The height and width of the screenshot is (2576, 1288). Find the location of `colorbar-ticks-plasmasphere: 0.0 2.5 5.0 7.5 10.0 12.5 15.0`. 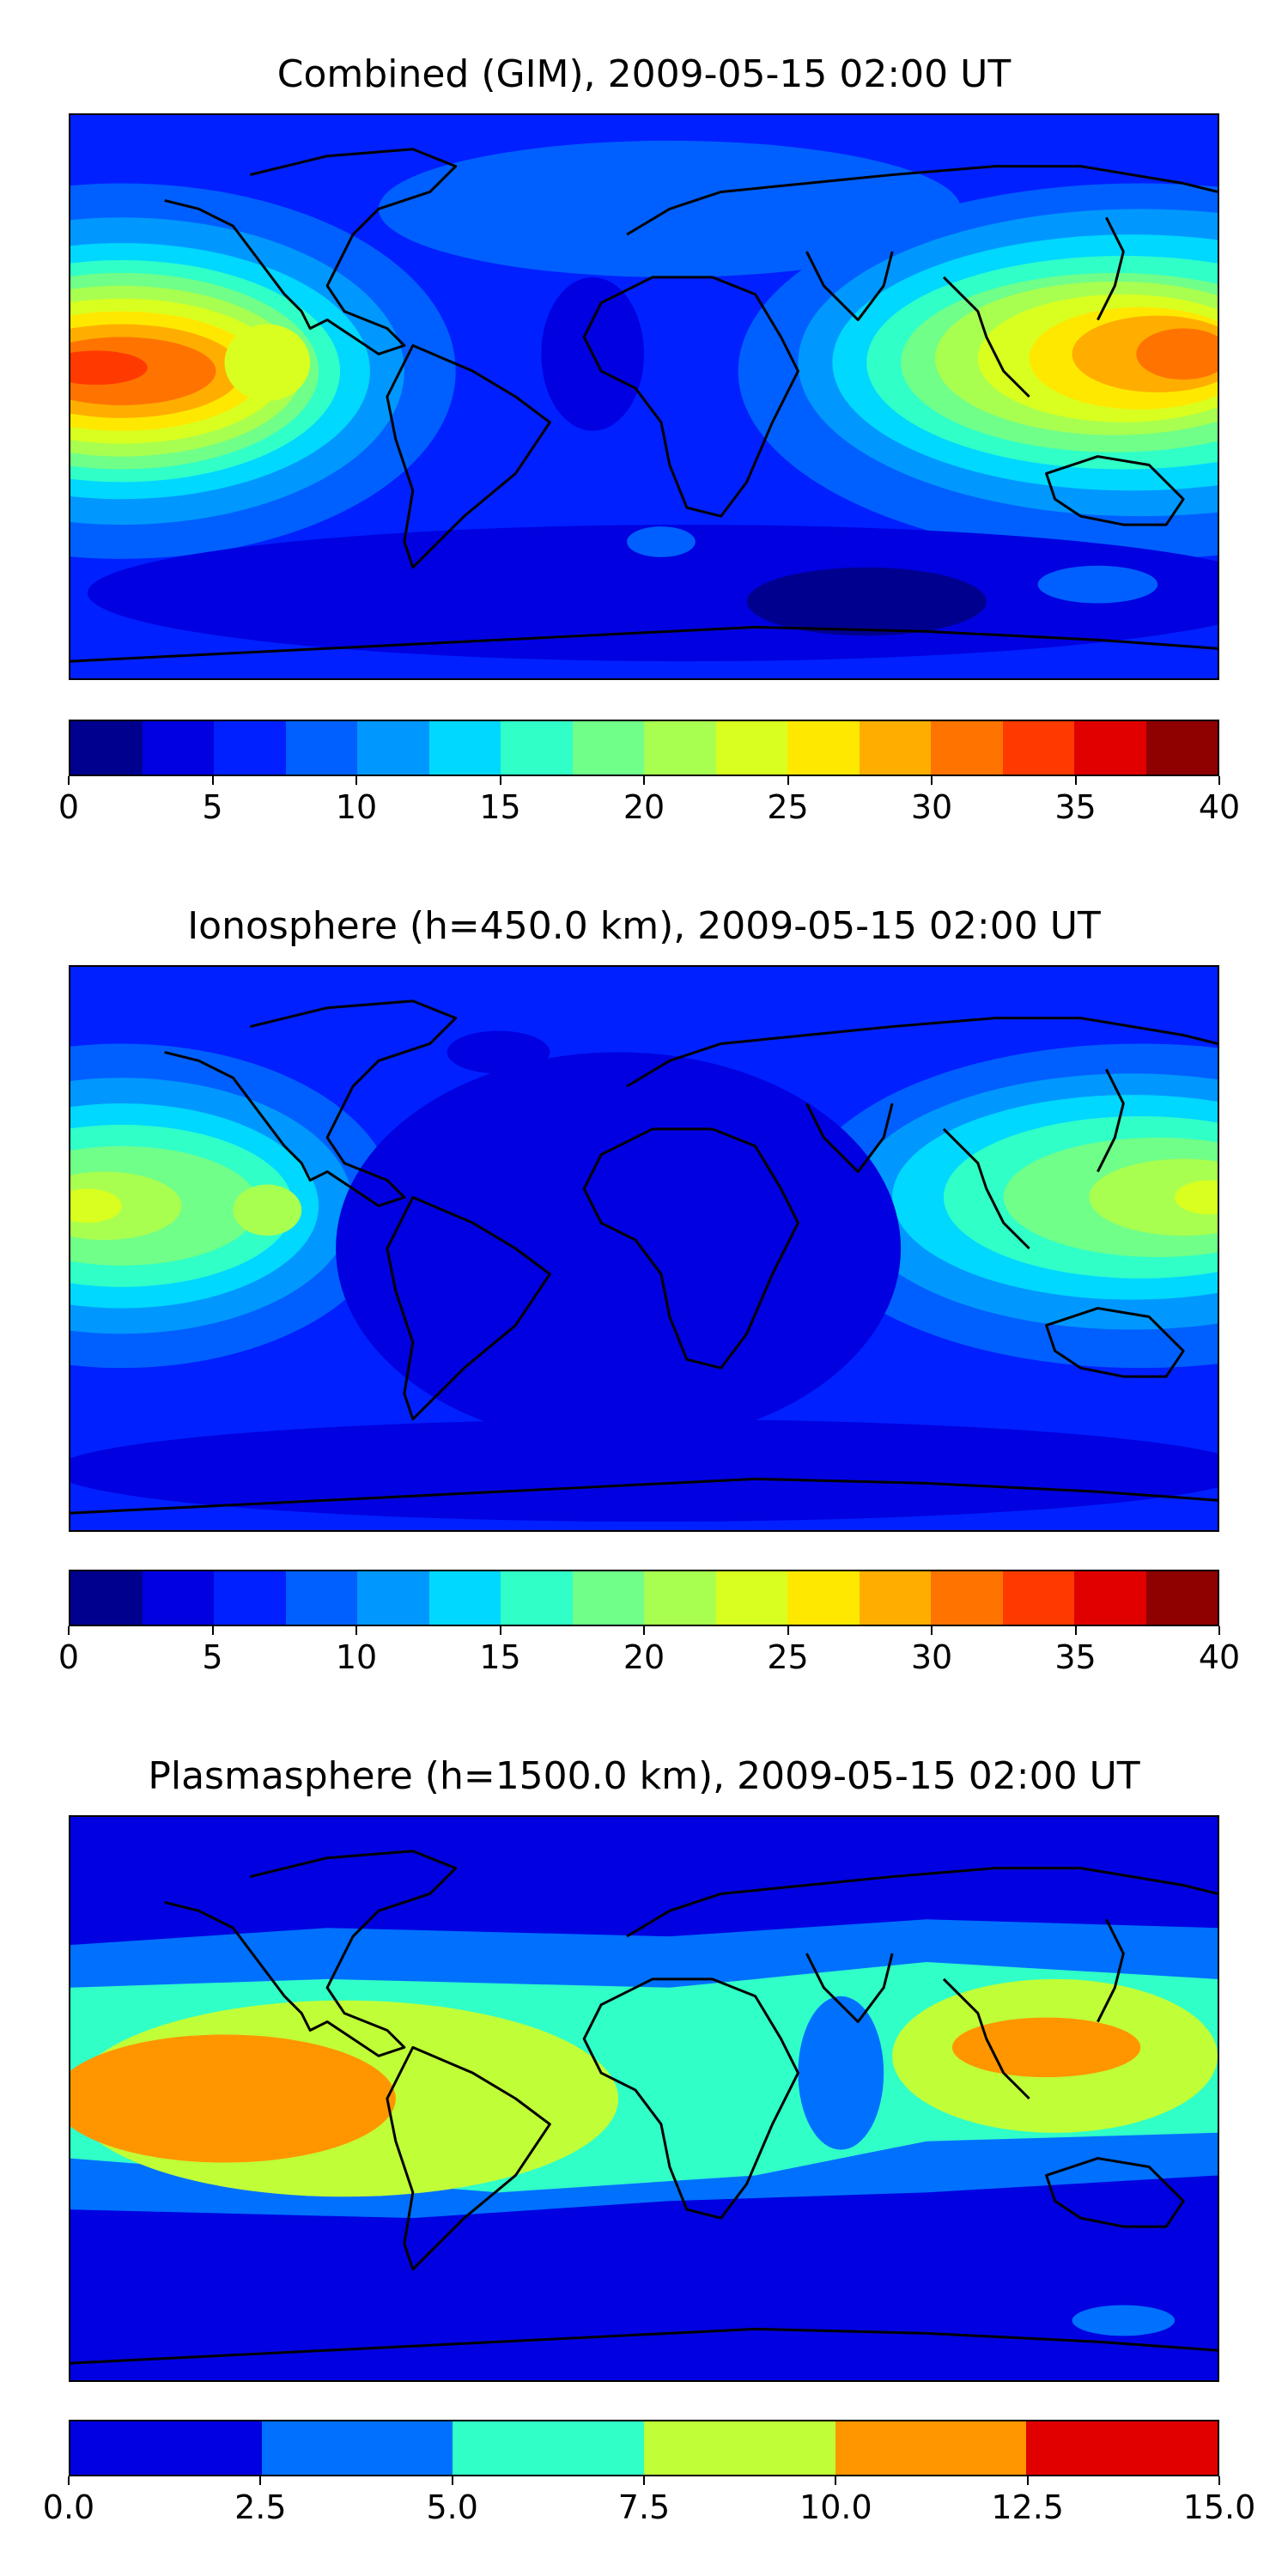

colorbar-ticks-plasmasphere: 0.0 2.5 5.0 7.5 10.0 12.5 15.0 is located at coordinates (649, 2502).